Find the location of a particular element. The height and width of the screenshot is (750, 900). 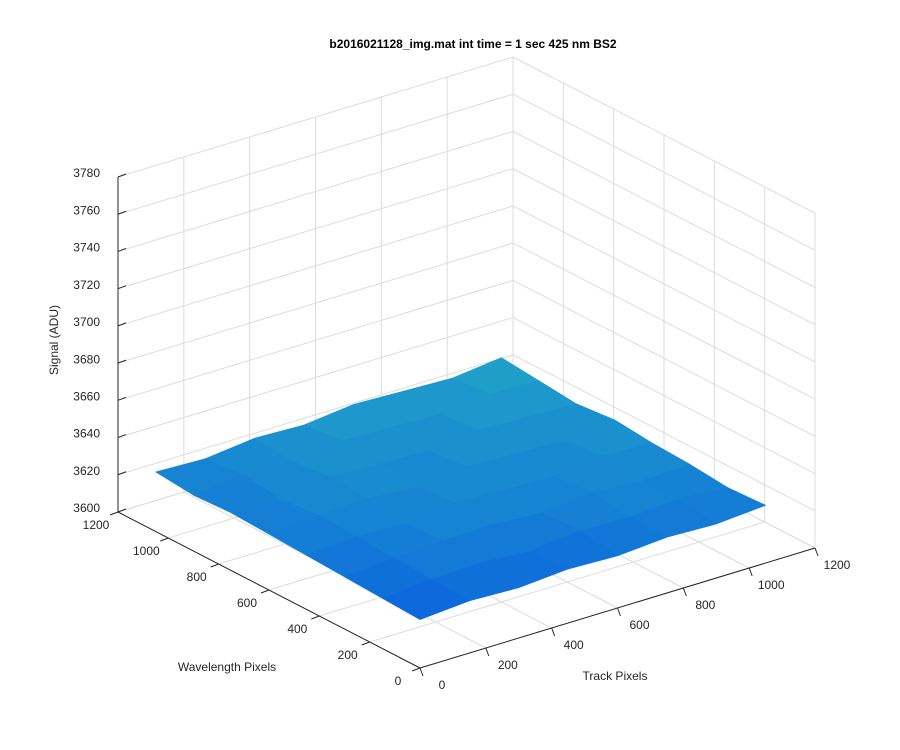

y-tick-label: 400 is located at coordinates (297, 629).